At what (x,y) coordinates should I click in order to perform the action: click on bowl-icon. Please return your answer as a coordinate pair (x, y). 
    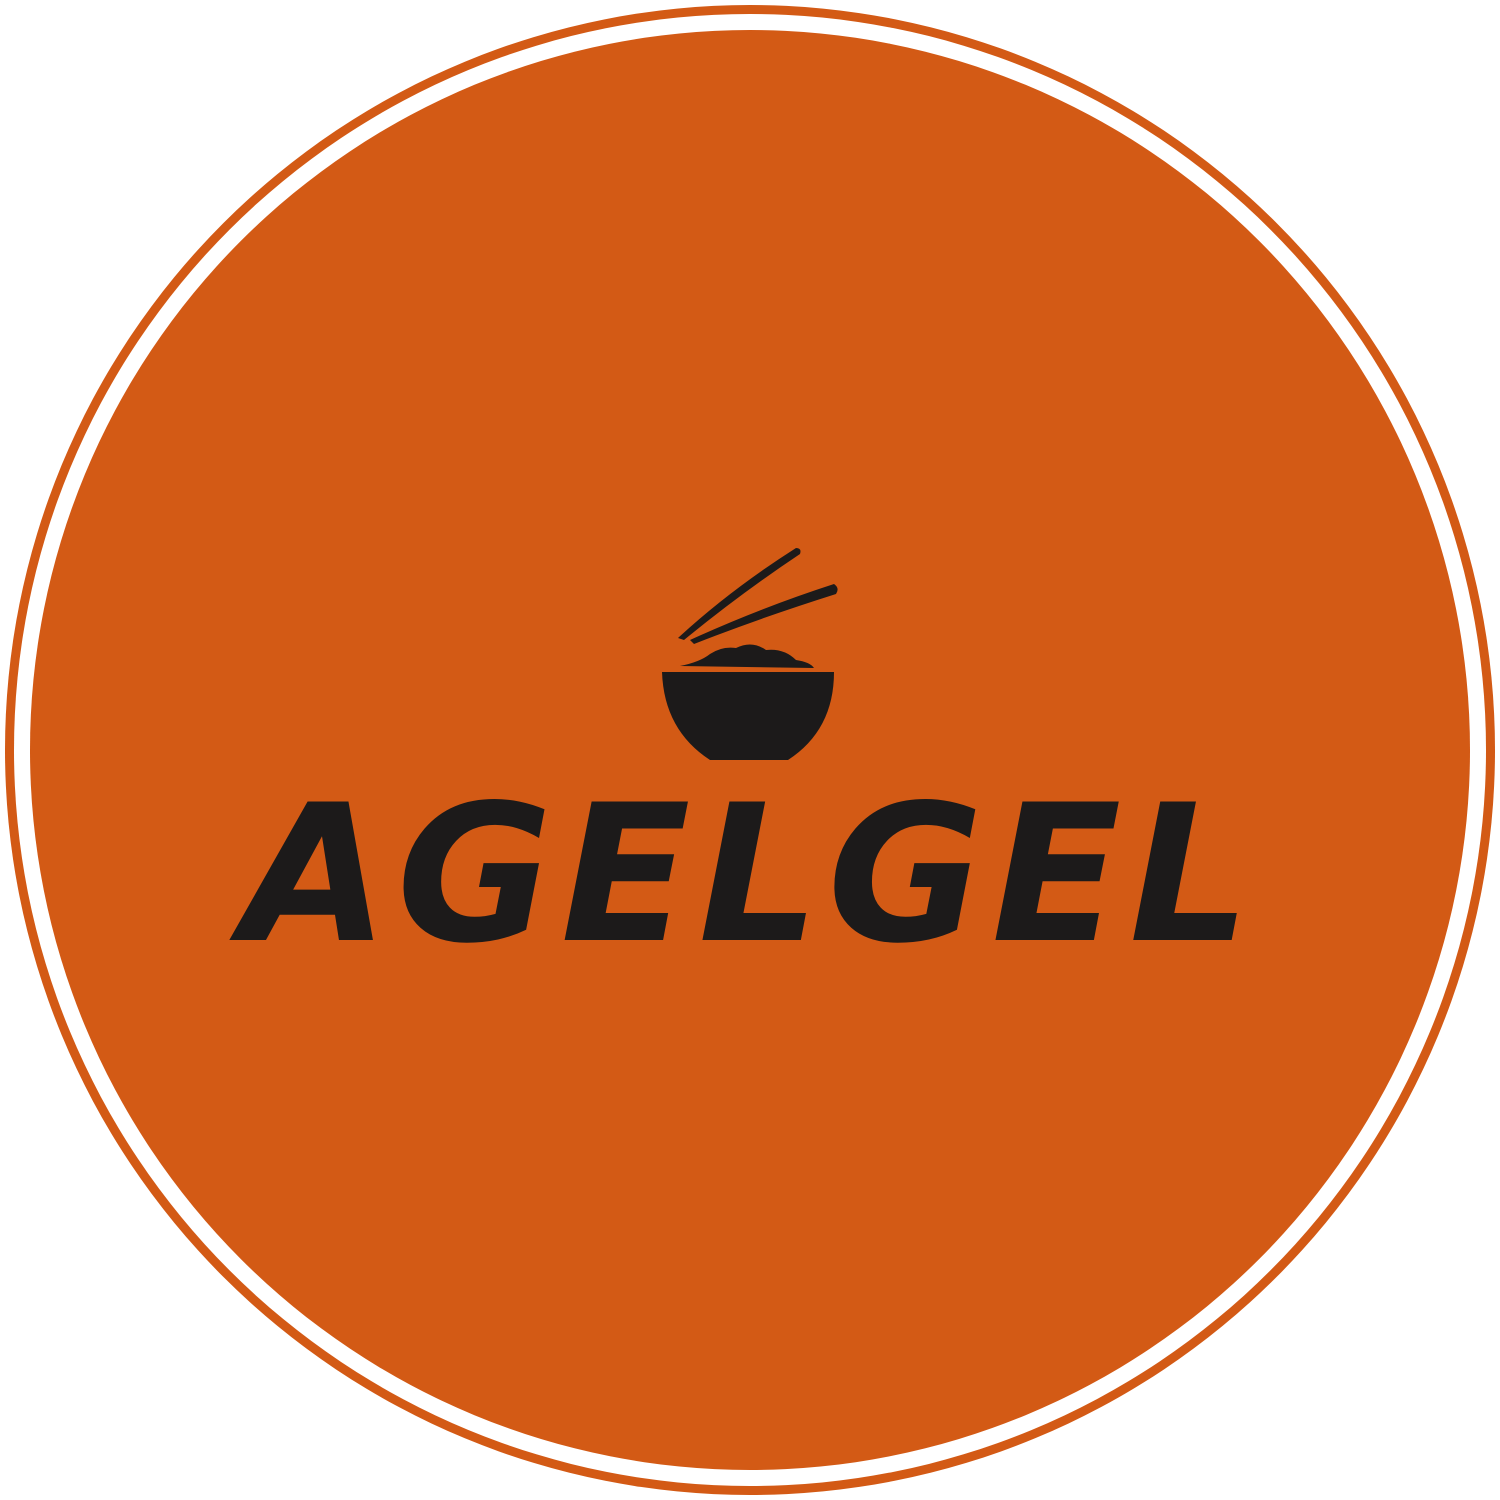
    Looking at the image, I should click on (750, 654).